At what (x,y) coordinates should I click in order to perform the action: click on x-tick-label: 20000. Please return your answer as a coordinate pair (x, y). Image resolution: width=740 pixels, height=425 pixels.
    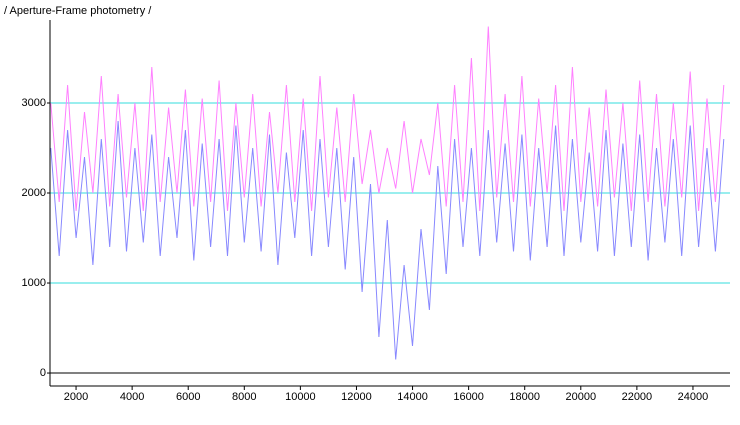
    Looking at the image, I should click on (580, 397).